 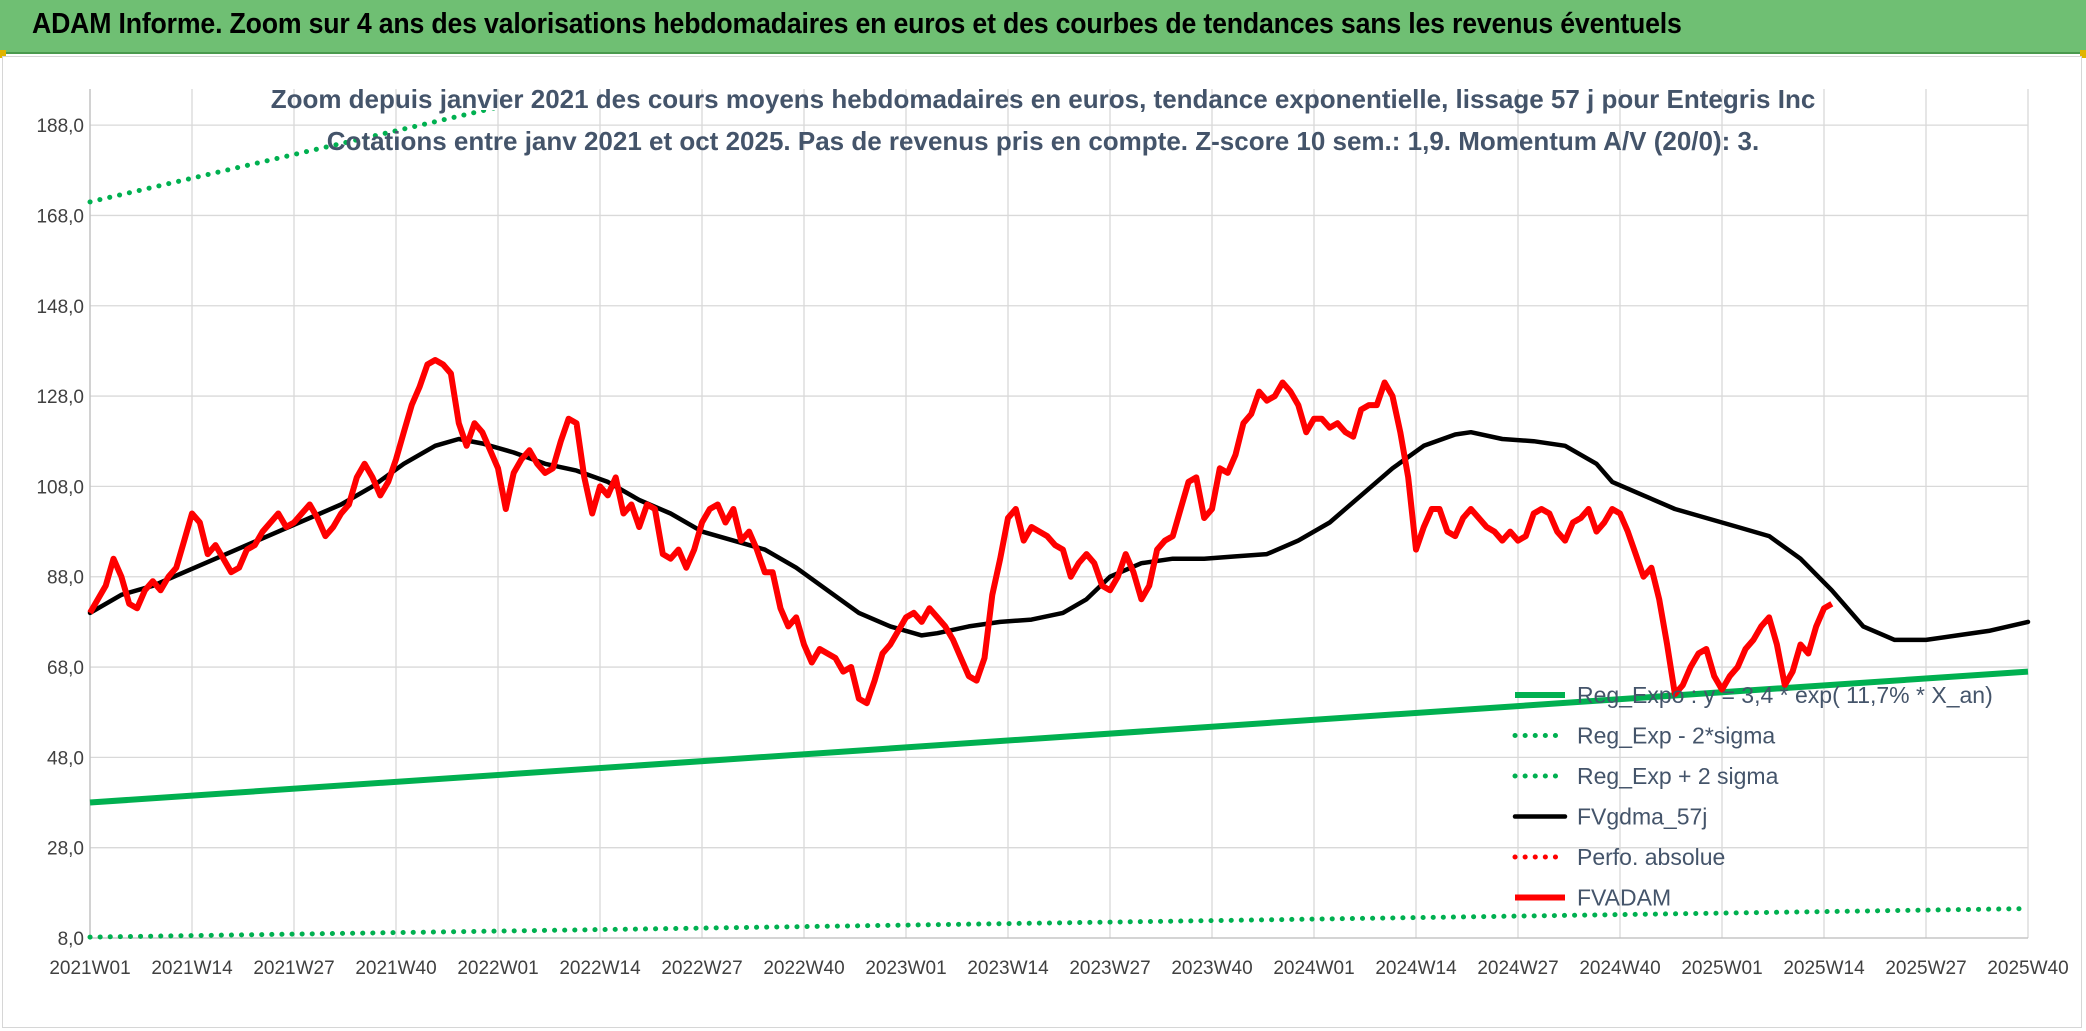 I want to click on legend-fvadam-label: FVADAM, so click(x=1624, y=898).